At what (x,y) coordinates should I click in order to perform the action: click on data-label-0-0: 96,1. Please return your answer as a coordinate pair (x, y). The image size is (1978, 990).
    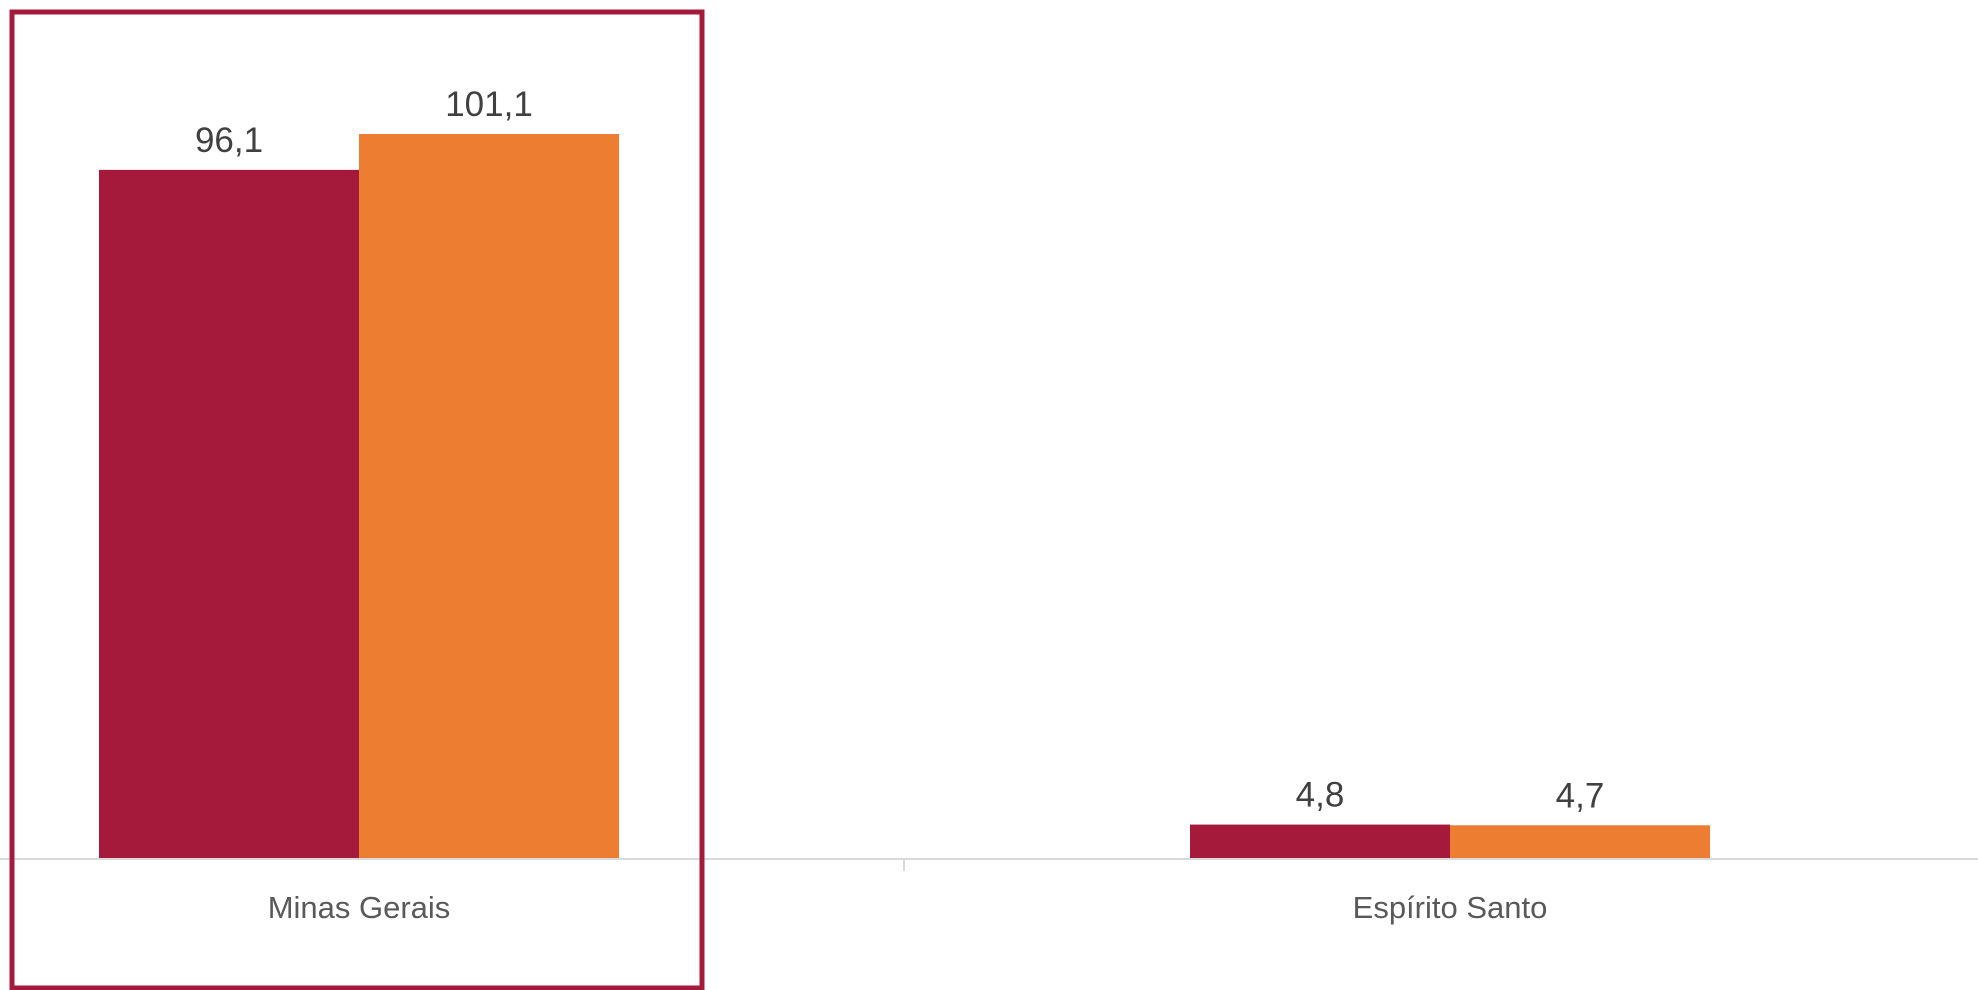
    Looking at the image, I should click on (229, 140).